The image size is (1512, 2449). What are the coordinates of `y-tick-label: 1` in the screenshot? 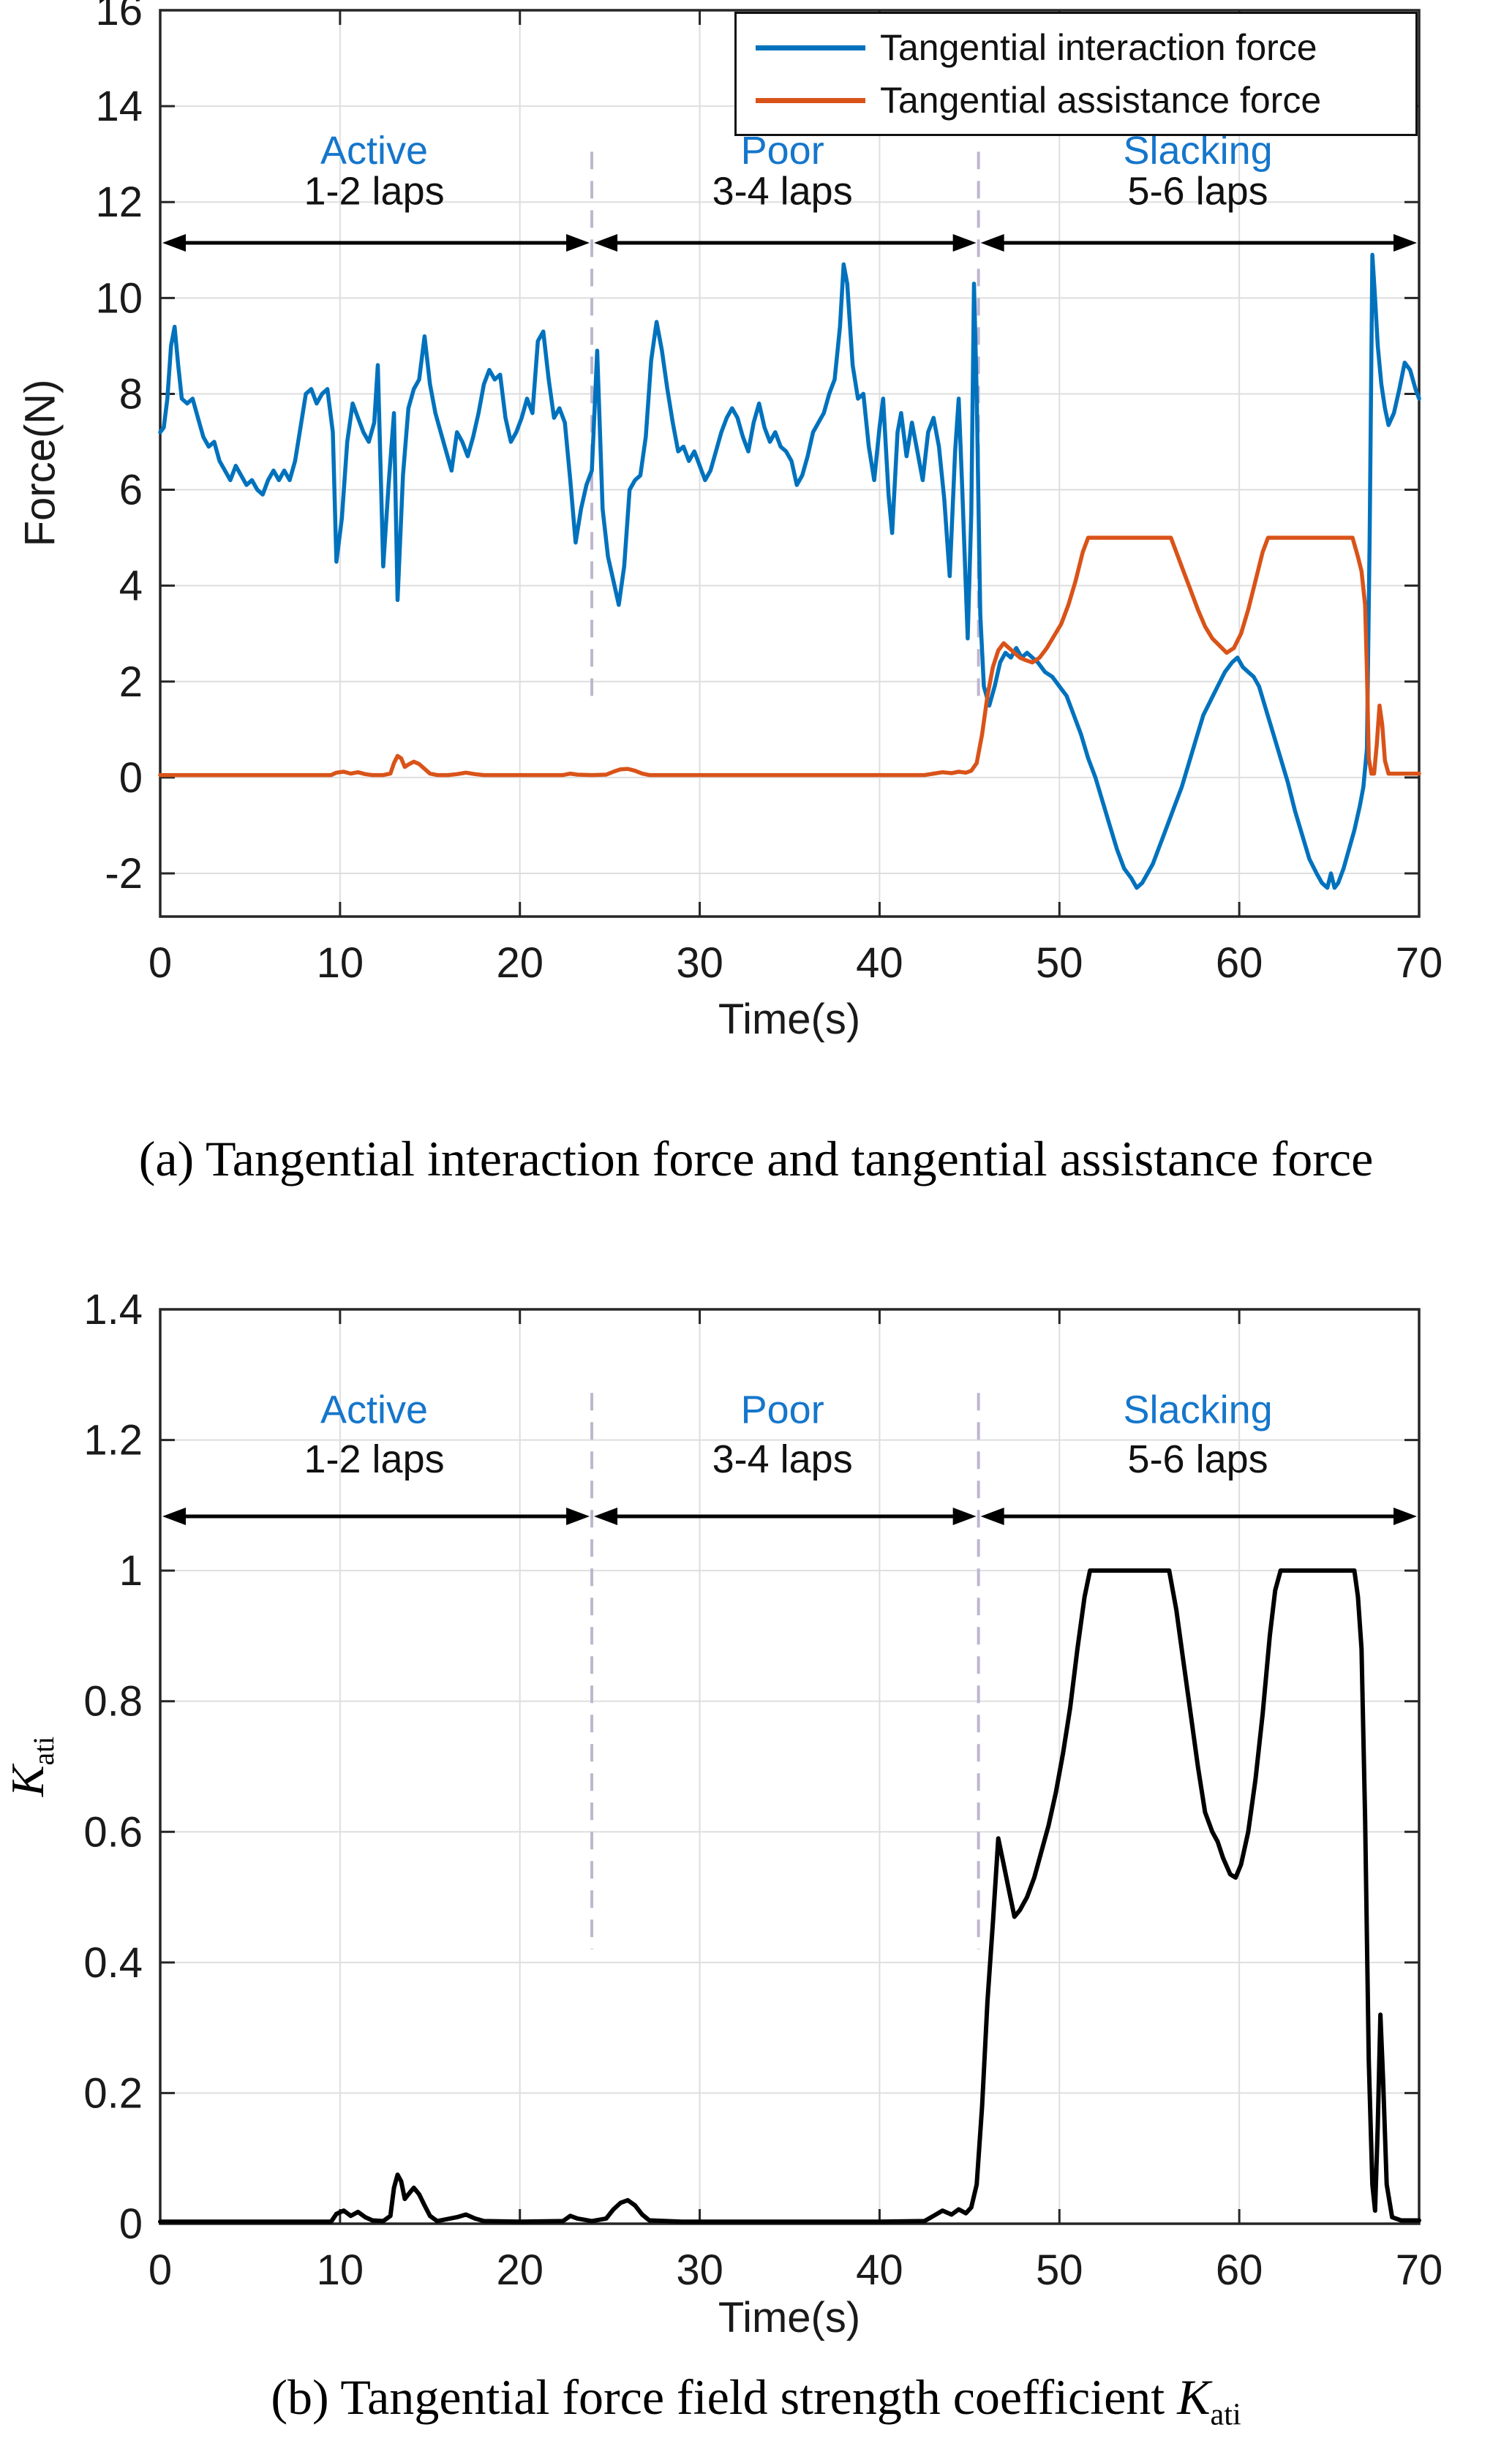 It's located at (131, 1571).